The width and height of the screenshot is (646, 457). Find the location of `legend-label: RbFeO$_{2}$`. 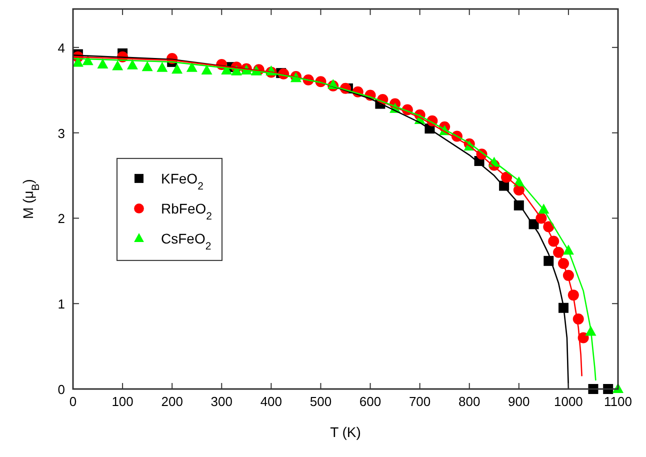

legend-label: RbFeO$_{2}$ is located at coordinates (186, 211).